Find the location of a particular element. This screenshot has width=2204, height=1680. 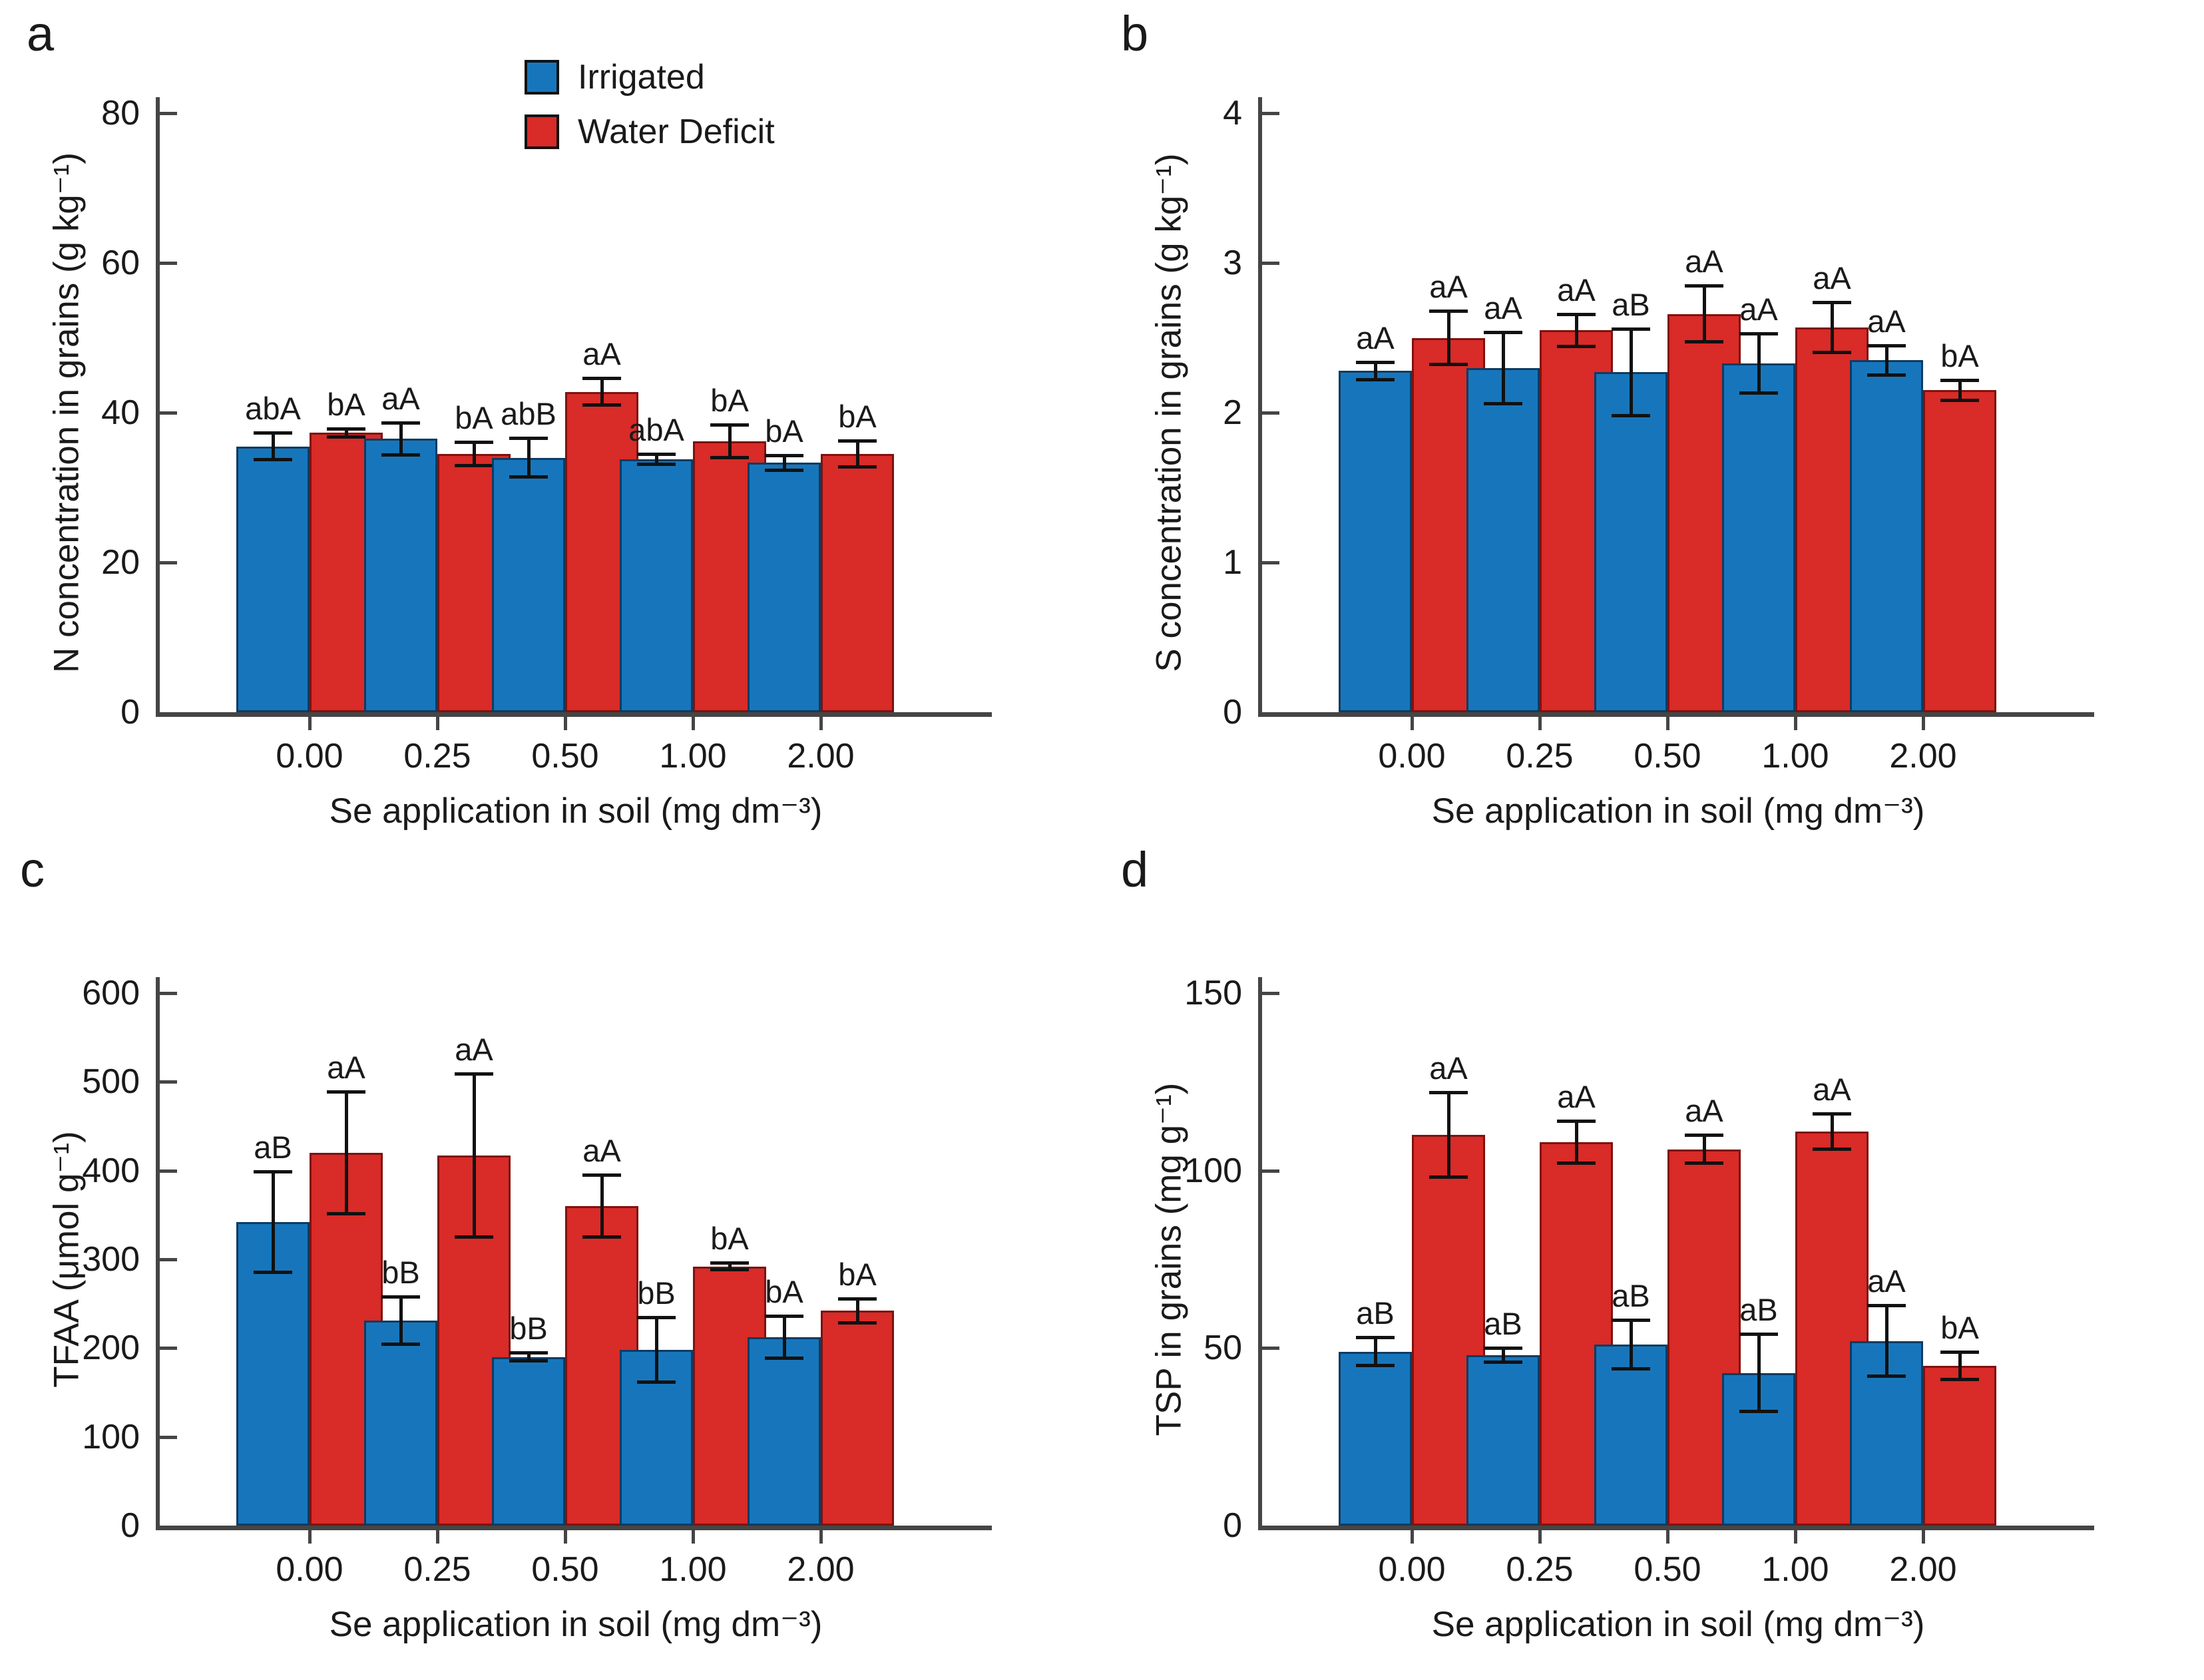

panel-letter-b: b is located at coordinates (1135, 33).